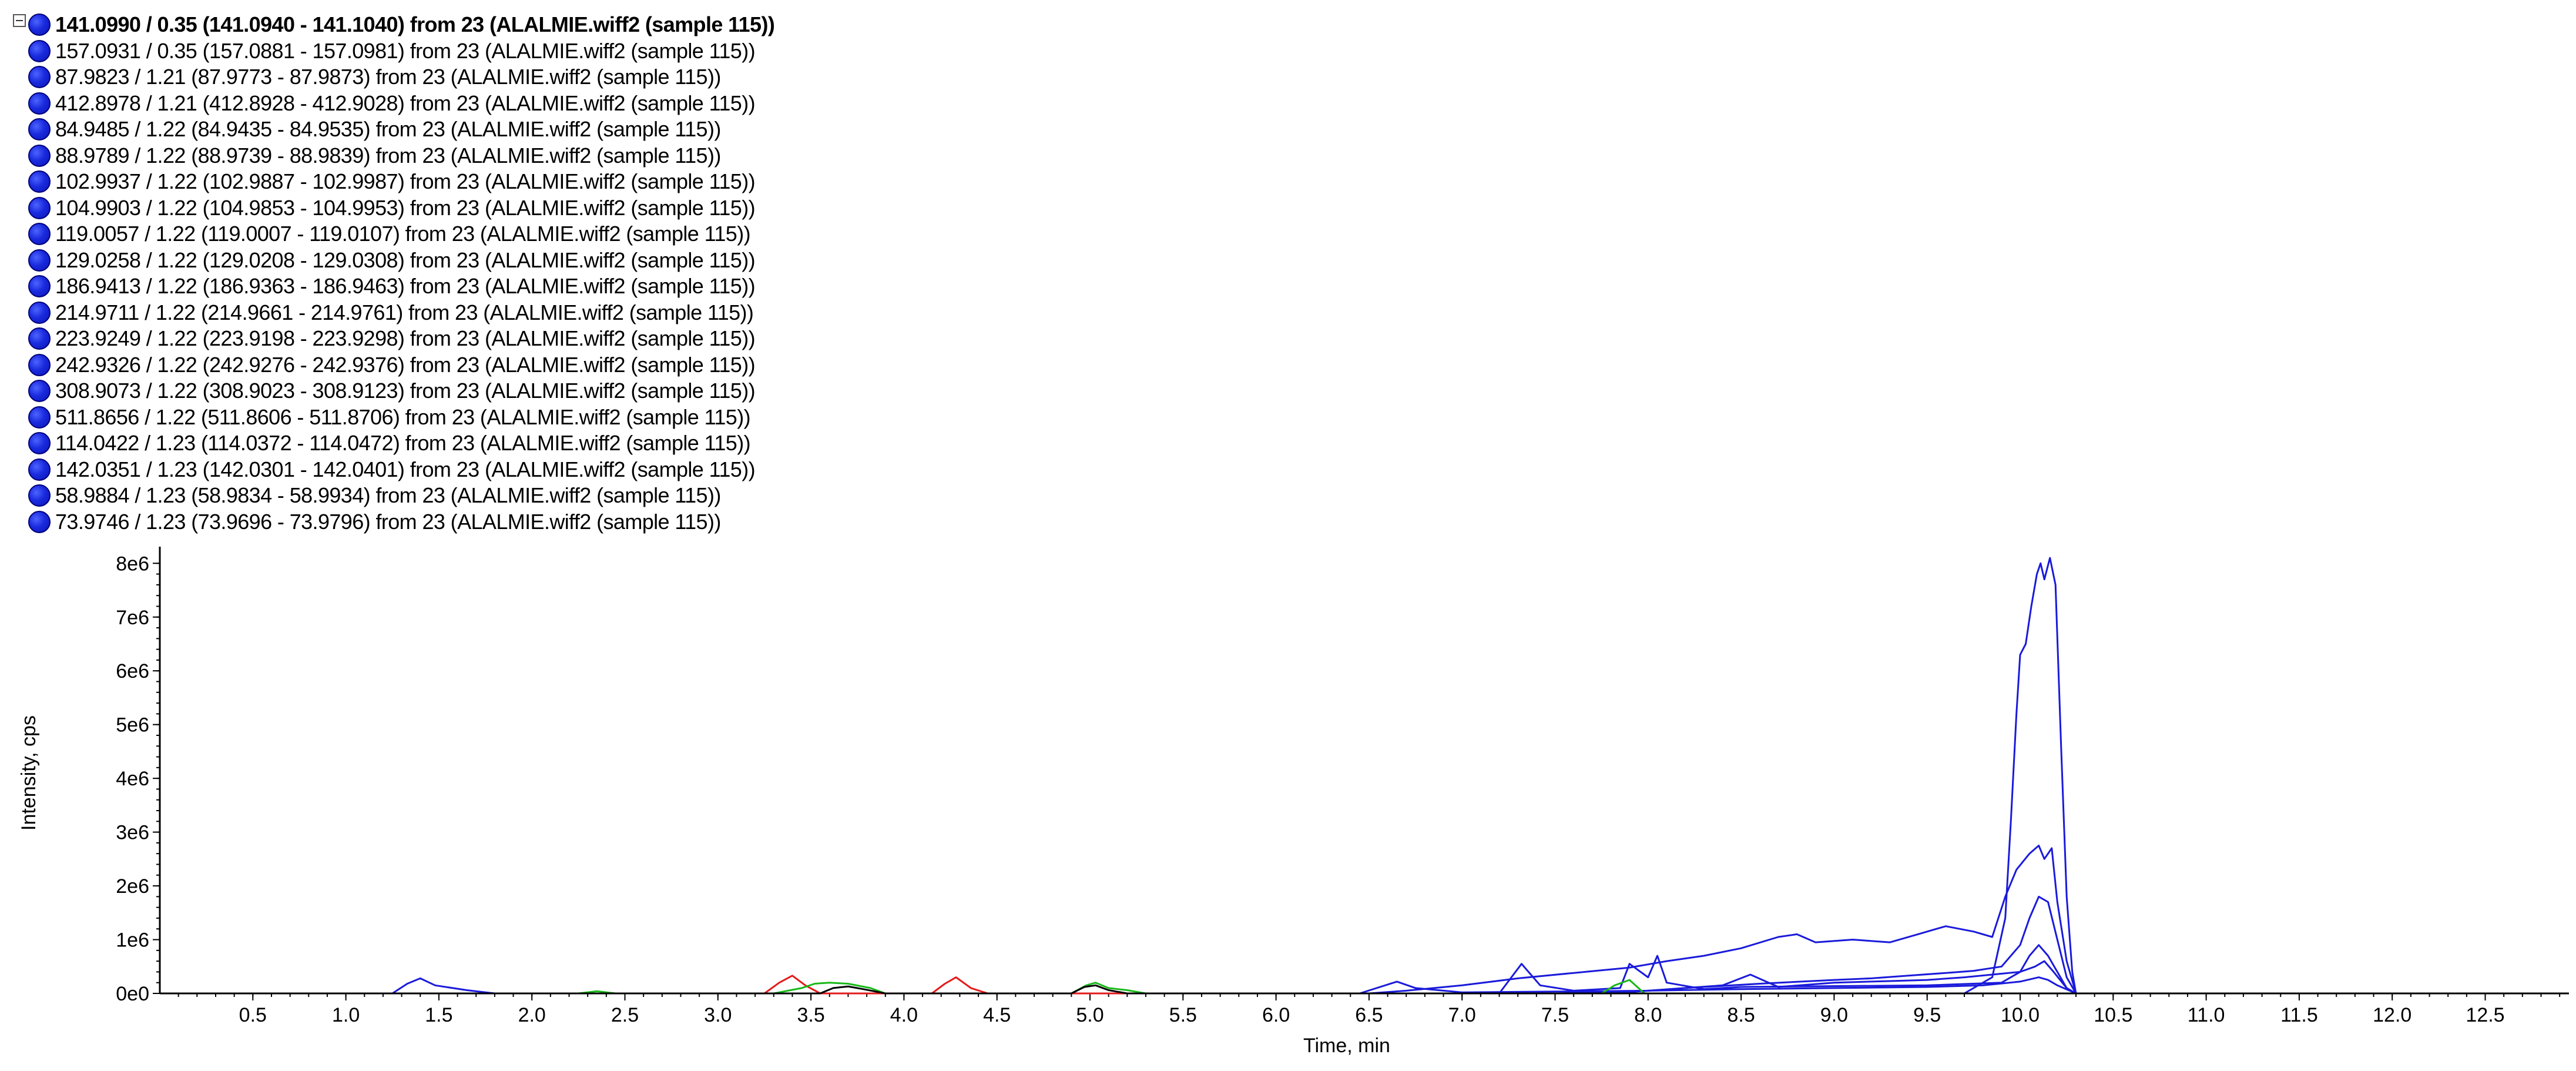 This screenshot has width=2576, height=1071. I want to click on x-tick-label: 7.5, so click(1555, 1015).